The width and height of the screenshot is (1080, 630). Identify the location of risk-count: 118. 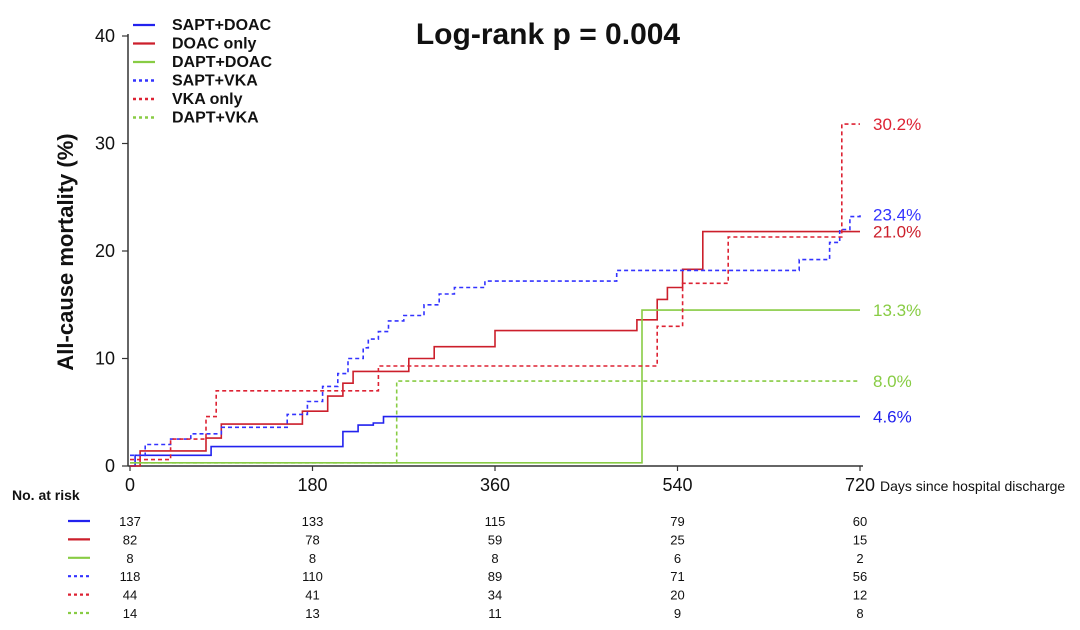
(130, 576).